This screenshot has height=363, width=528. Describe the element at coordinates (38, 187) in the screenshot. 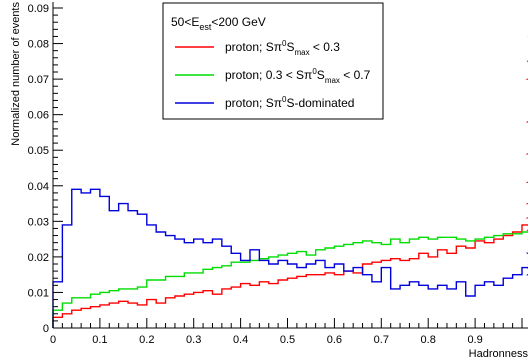

I see `y-tick-label: 0.04` at that location.